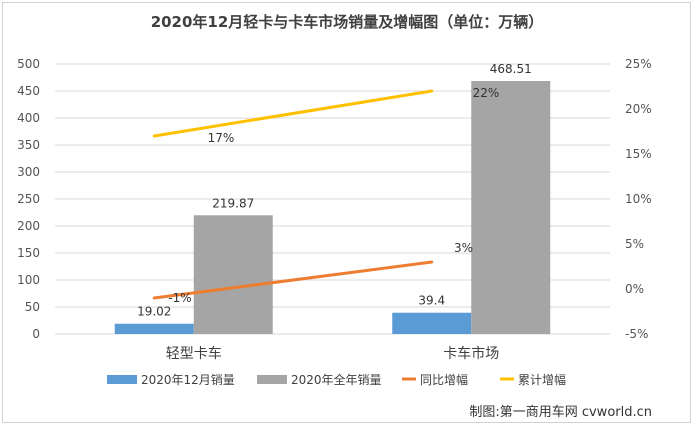 The image size is (695, 427). Describe the element at coordinates (28, 64) in the screenshot. I see `y-left-tick-label: 500` at that location.